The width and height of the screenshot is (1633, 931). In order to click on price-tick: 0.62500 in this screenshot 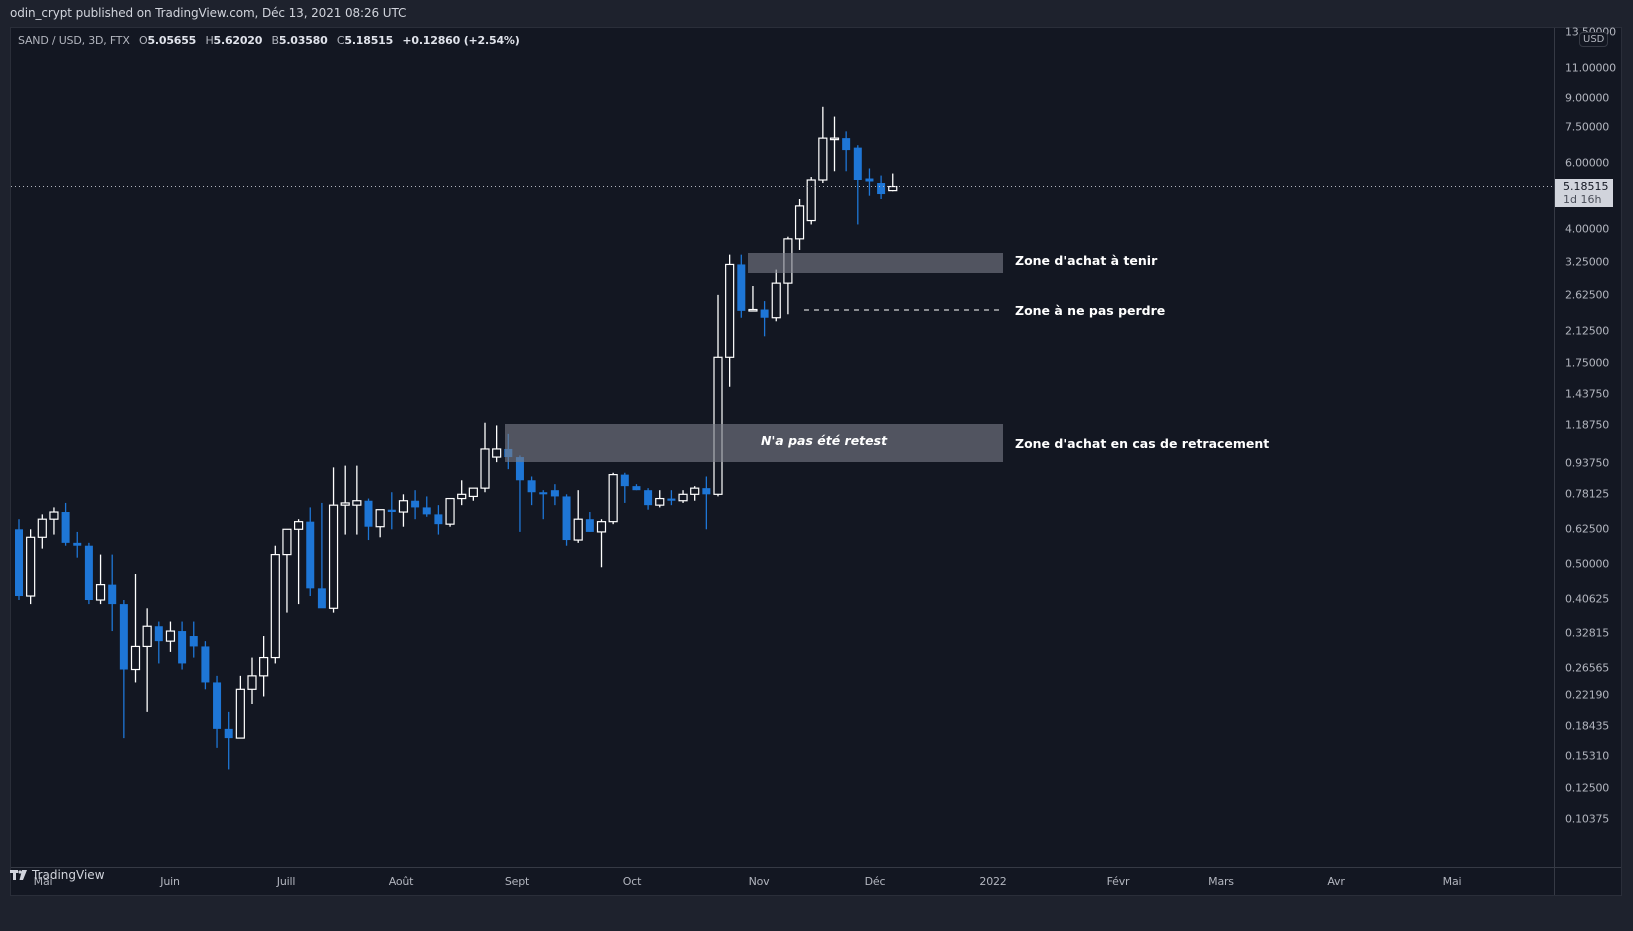, I will do `click(1587, 529)`.